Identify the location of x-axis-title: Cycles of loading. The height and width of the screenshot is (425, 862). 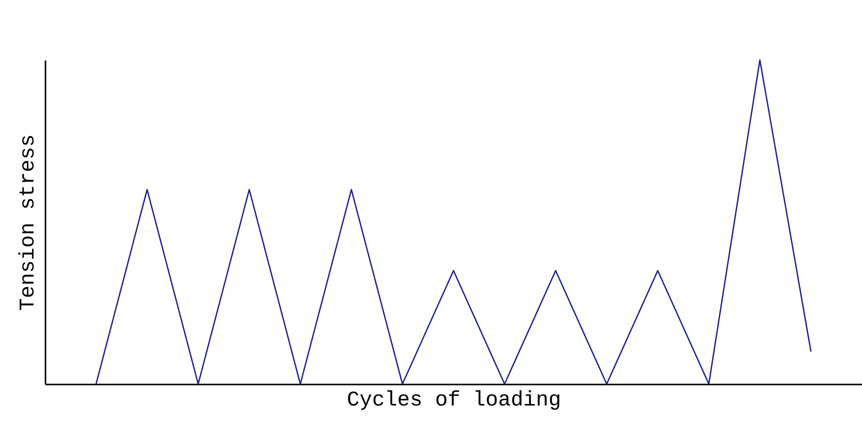
(454, 401).